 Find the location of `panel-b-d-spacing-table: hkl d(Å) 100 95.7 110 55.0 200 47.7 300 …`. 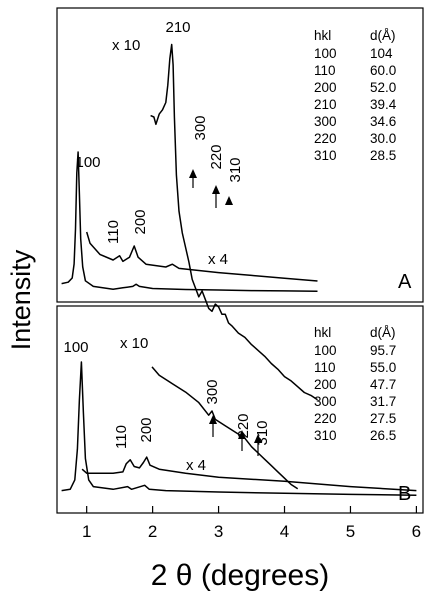

panel-b-d-spacing-table: hkl d(Å) 100 95.7 110 55.0 200 47.7 300 … is located at coordinates (355, 384).